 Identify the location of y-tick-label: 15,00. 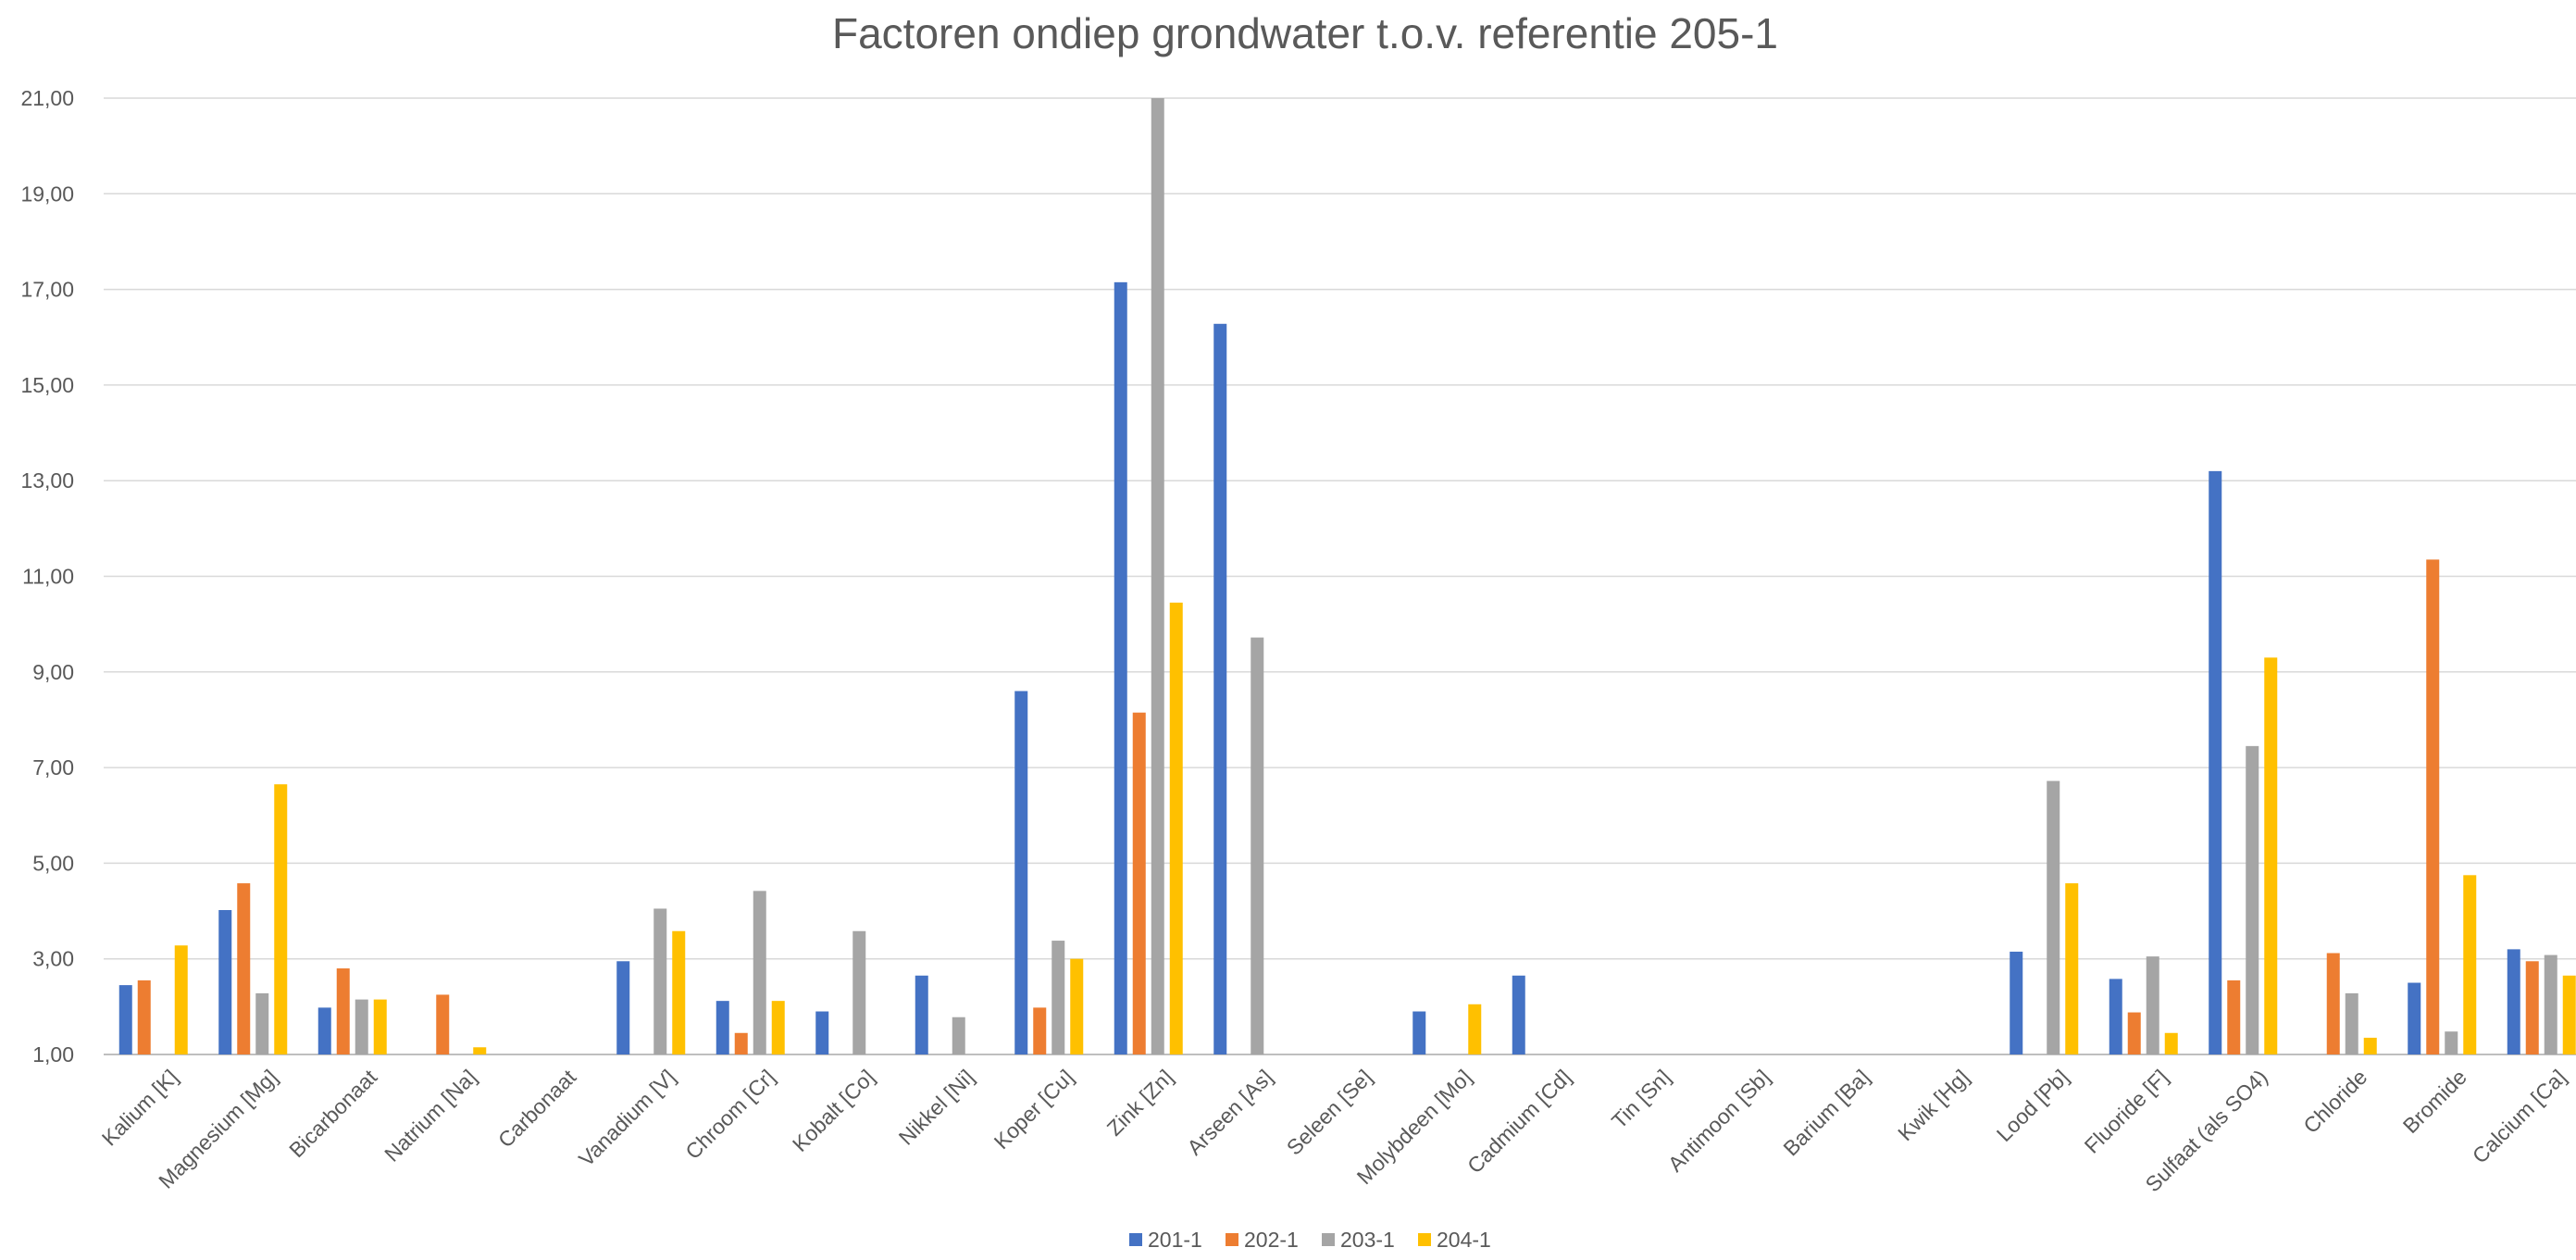
(47, 385).